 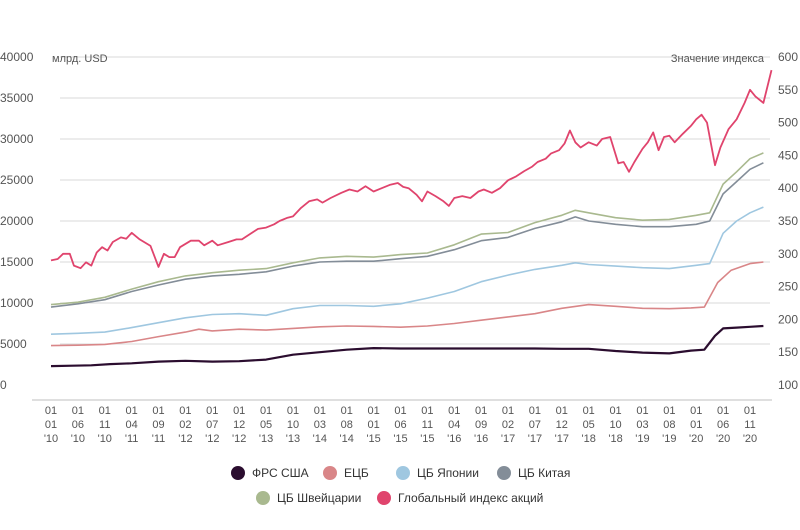 What do you see at coordinates (642, 425) in the screenshot?
I see `x-tick-label: 01 03'19` at bounding box center [642, 425].